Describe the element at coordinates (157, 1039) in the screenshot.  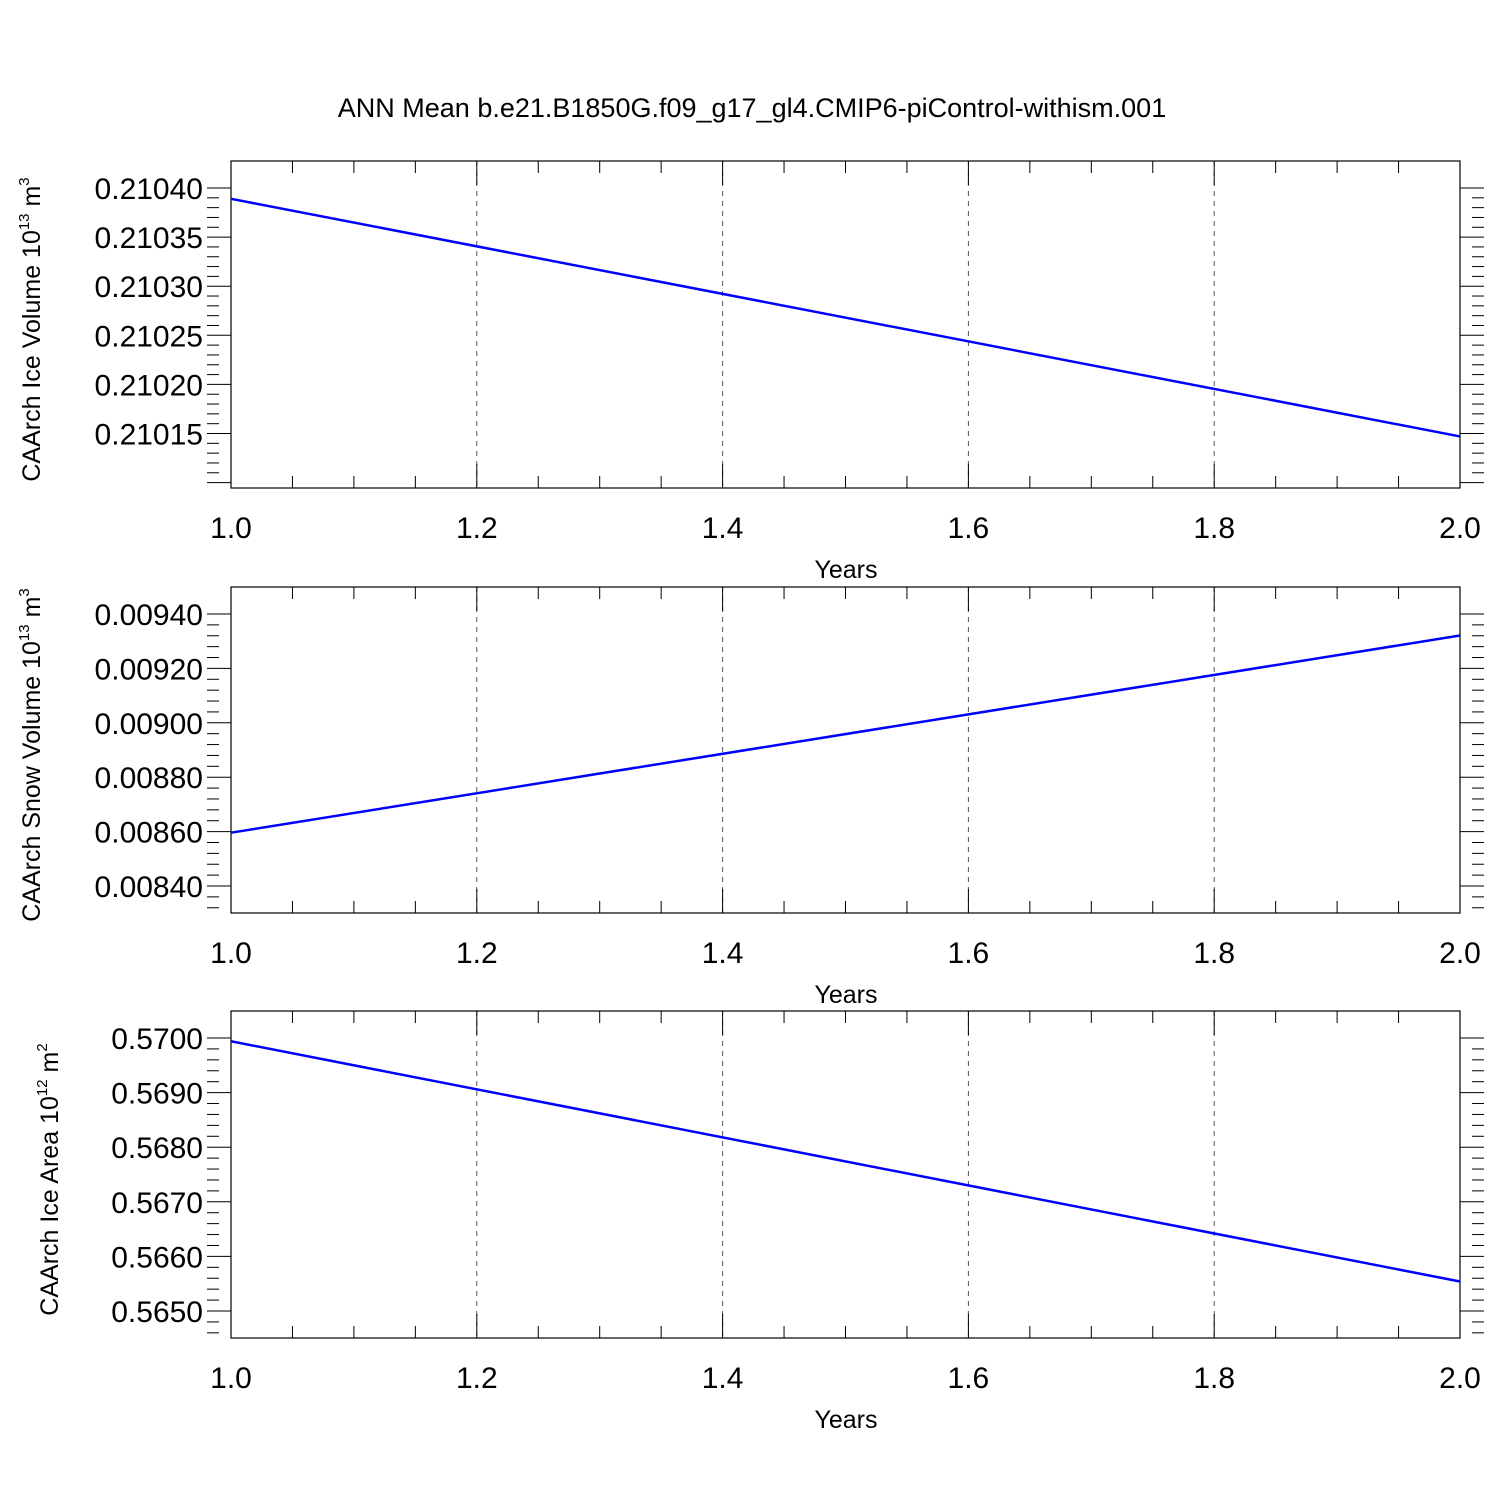
I see `y-tick-label: 0.5700` at that location.